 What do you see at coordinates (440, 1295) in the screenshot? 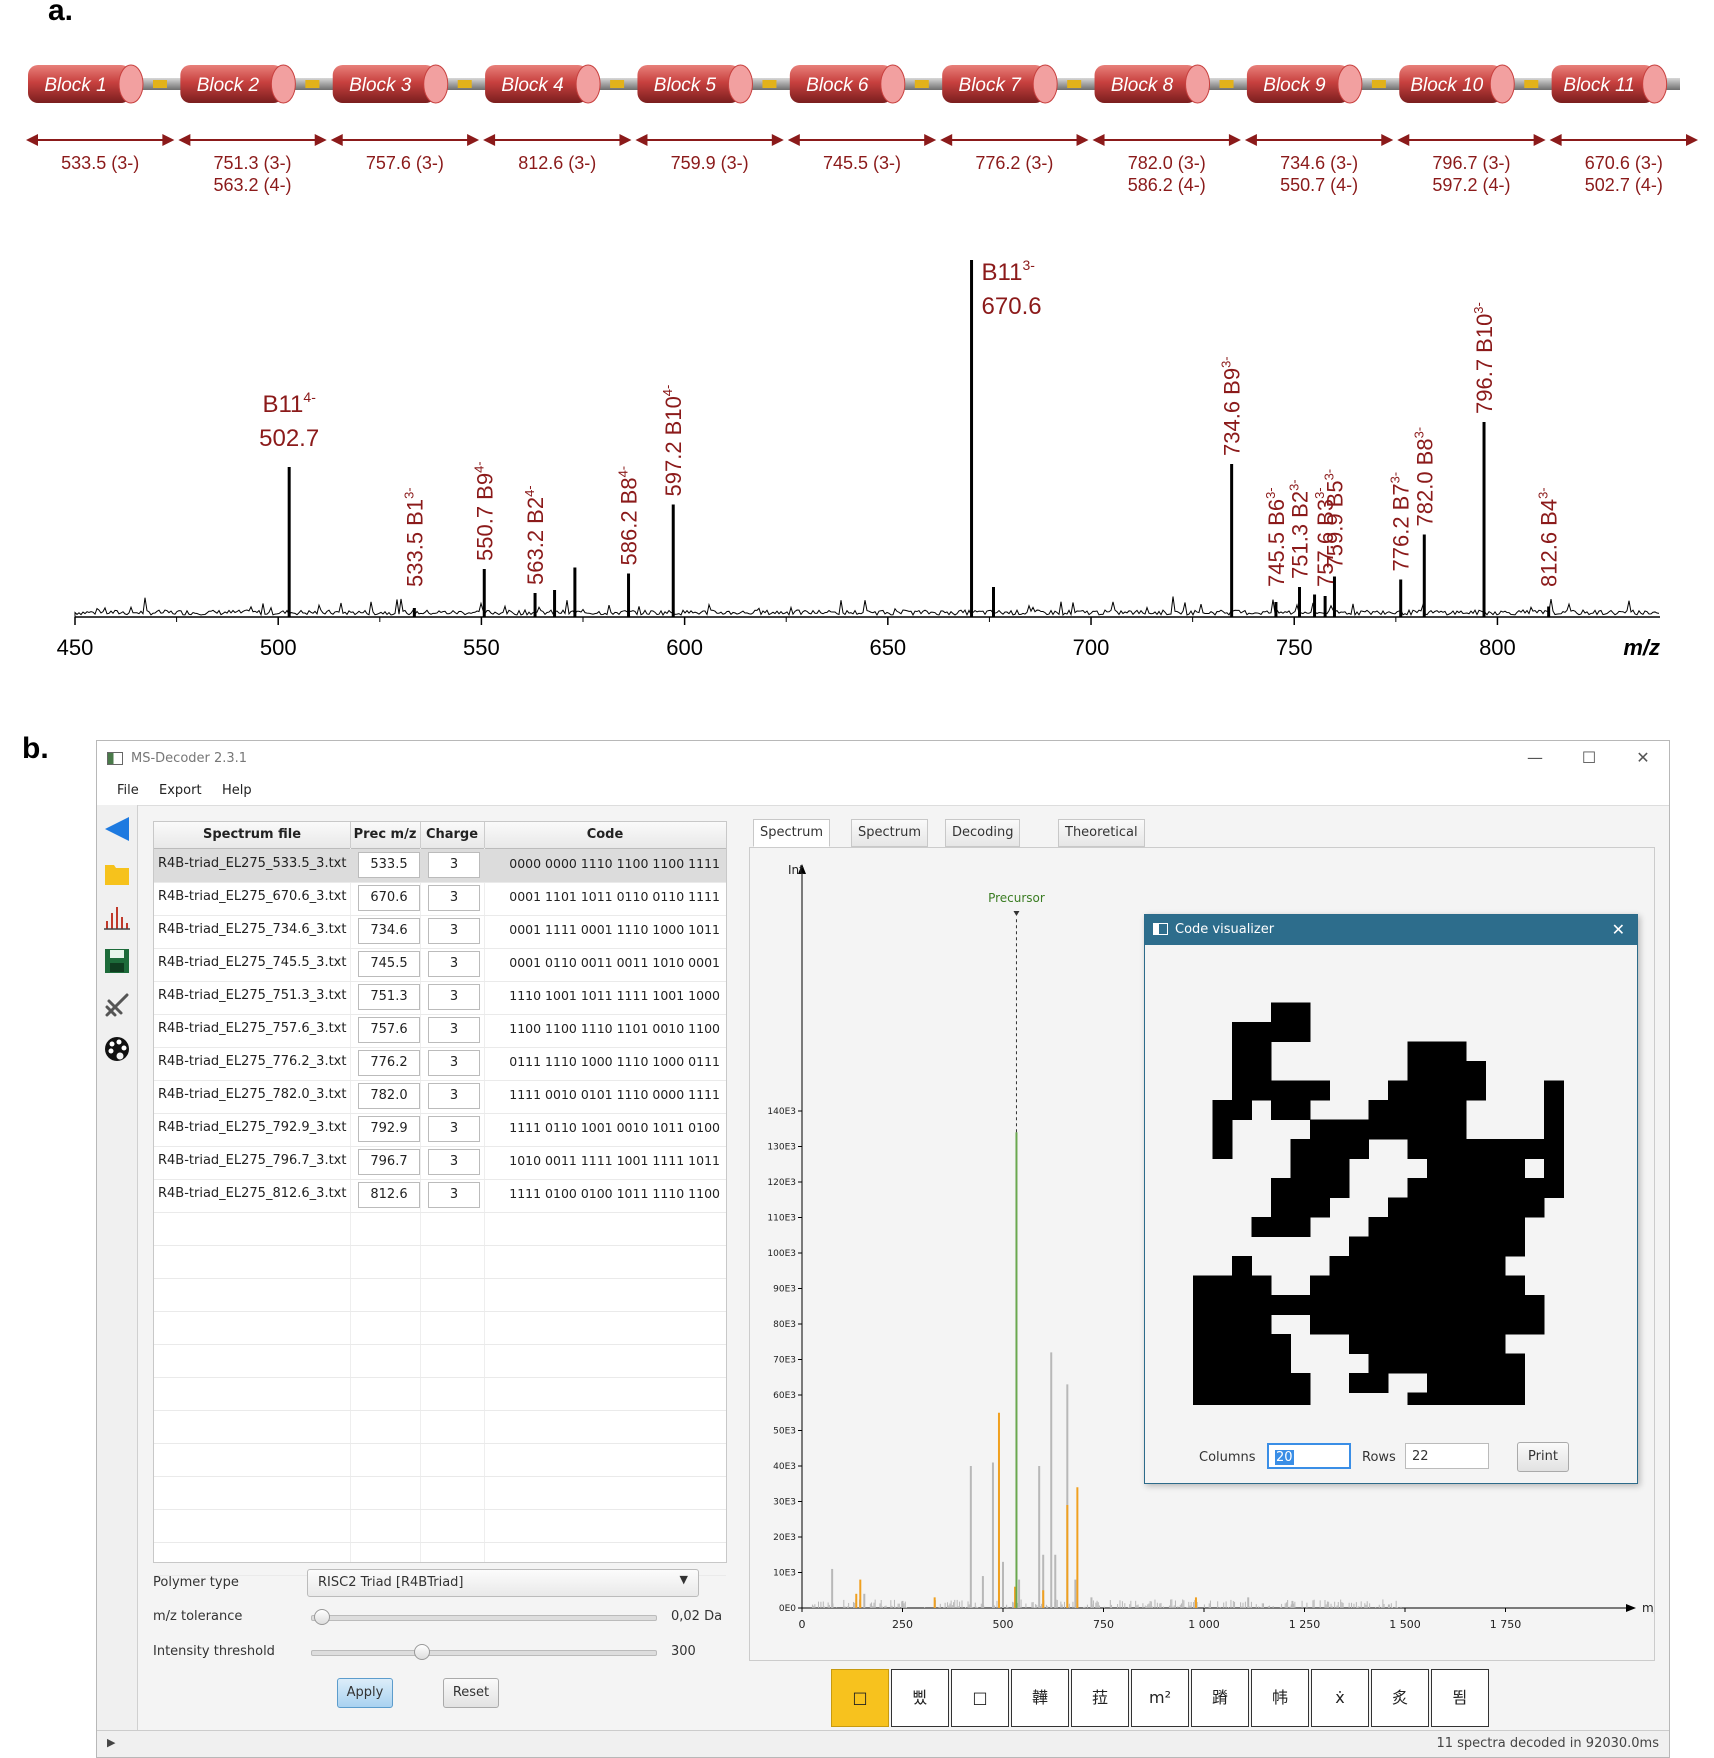
I see `empty-row` at bounding box center [440, 1295].